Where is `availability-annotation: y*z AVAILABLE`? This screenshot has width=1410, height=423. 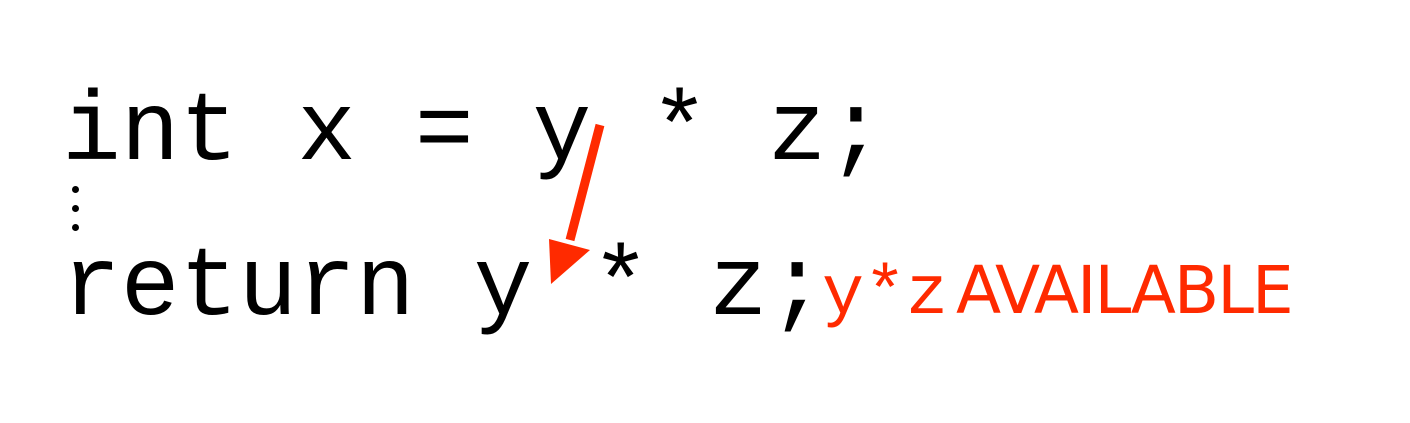
availability-annotation: y*z AVAILABLE is located at coordinates (1058, 293).